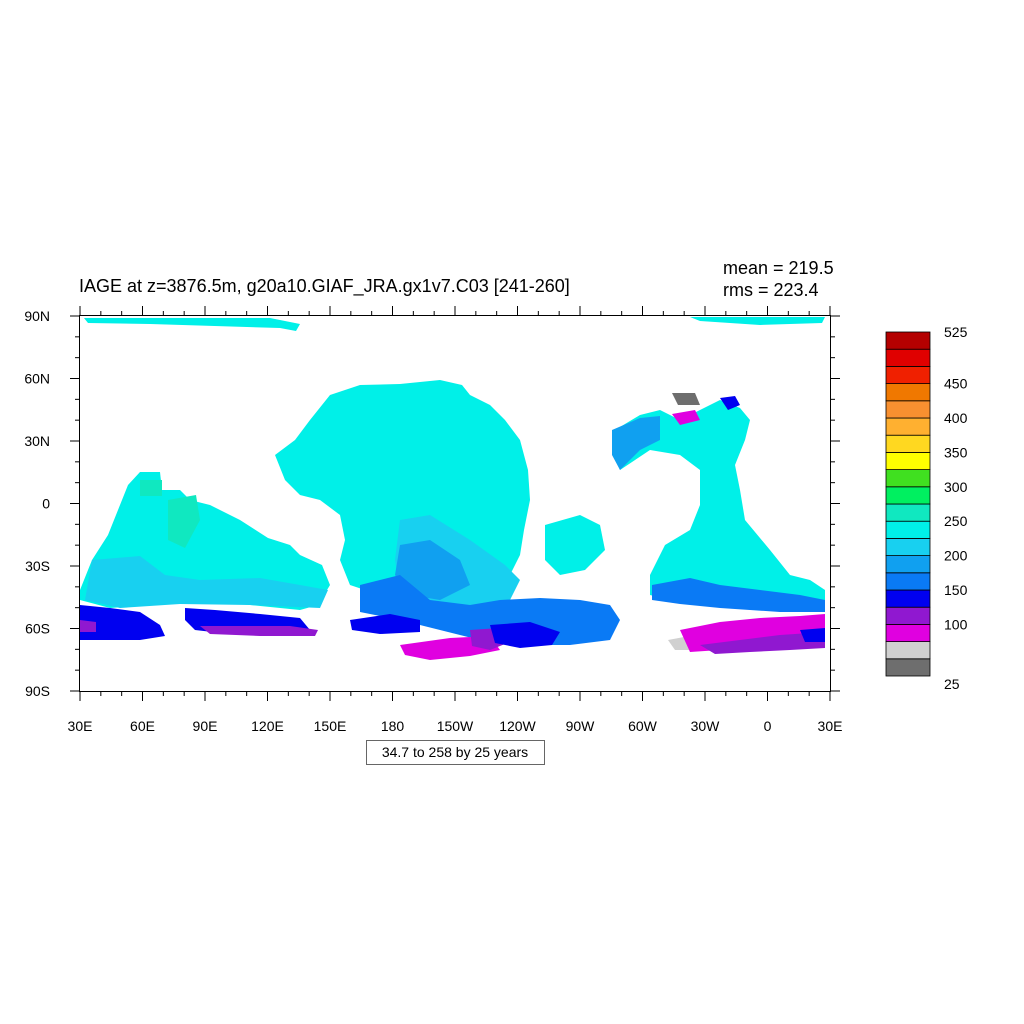 Image resolution: width=1024 pixels, height=1024 pixels. I want to click on southern-ocean-atlantic-purple, so click(762, 643).